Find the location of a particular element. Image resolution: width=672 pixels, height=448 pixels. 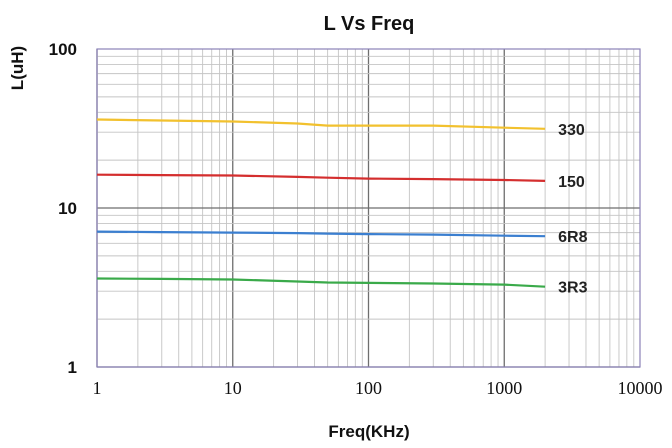

y-tick-label: 100 is located at coordinates (63, 49).